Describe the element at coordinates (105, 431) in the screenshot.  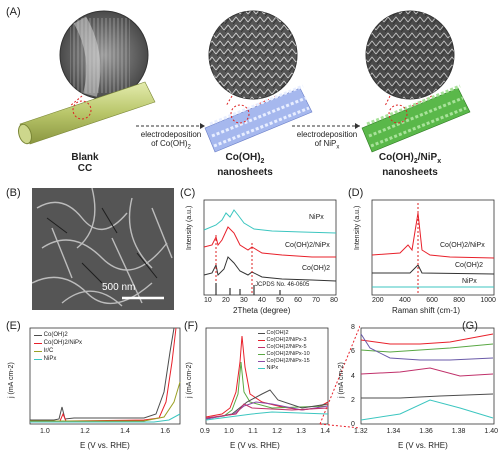
I see `panel-e-xticks: 1.0 1.2 1.4 1.6` at that location.